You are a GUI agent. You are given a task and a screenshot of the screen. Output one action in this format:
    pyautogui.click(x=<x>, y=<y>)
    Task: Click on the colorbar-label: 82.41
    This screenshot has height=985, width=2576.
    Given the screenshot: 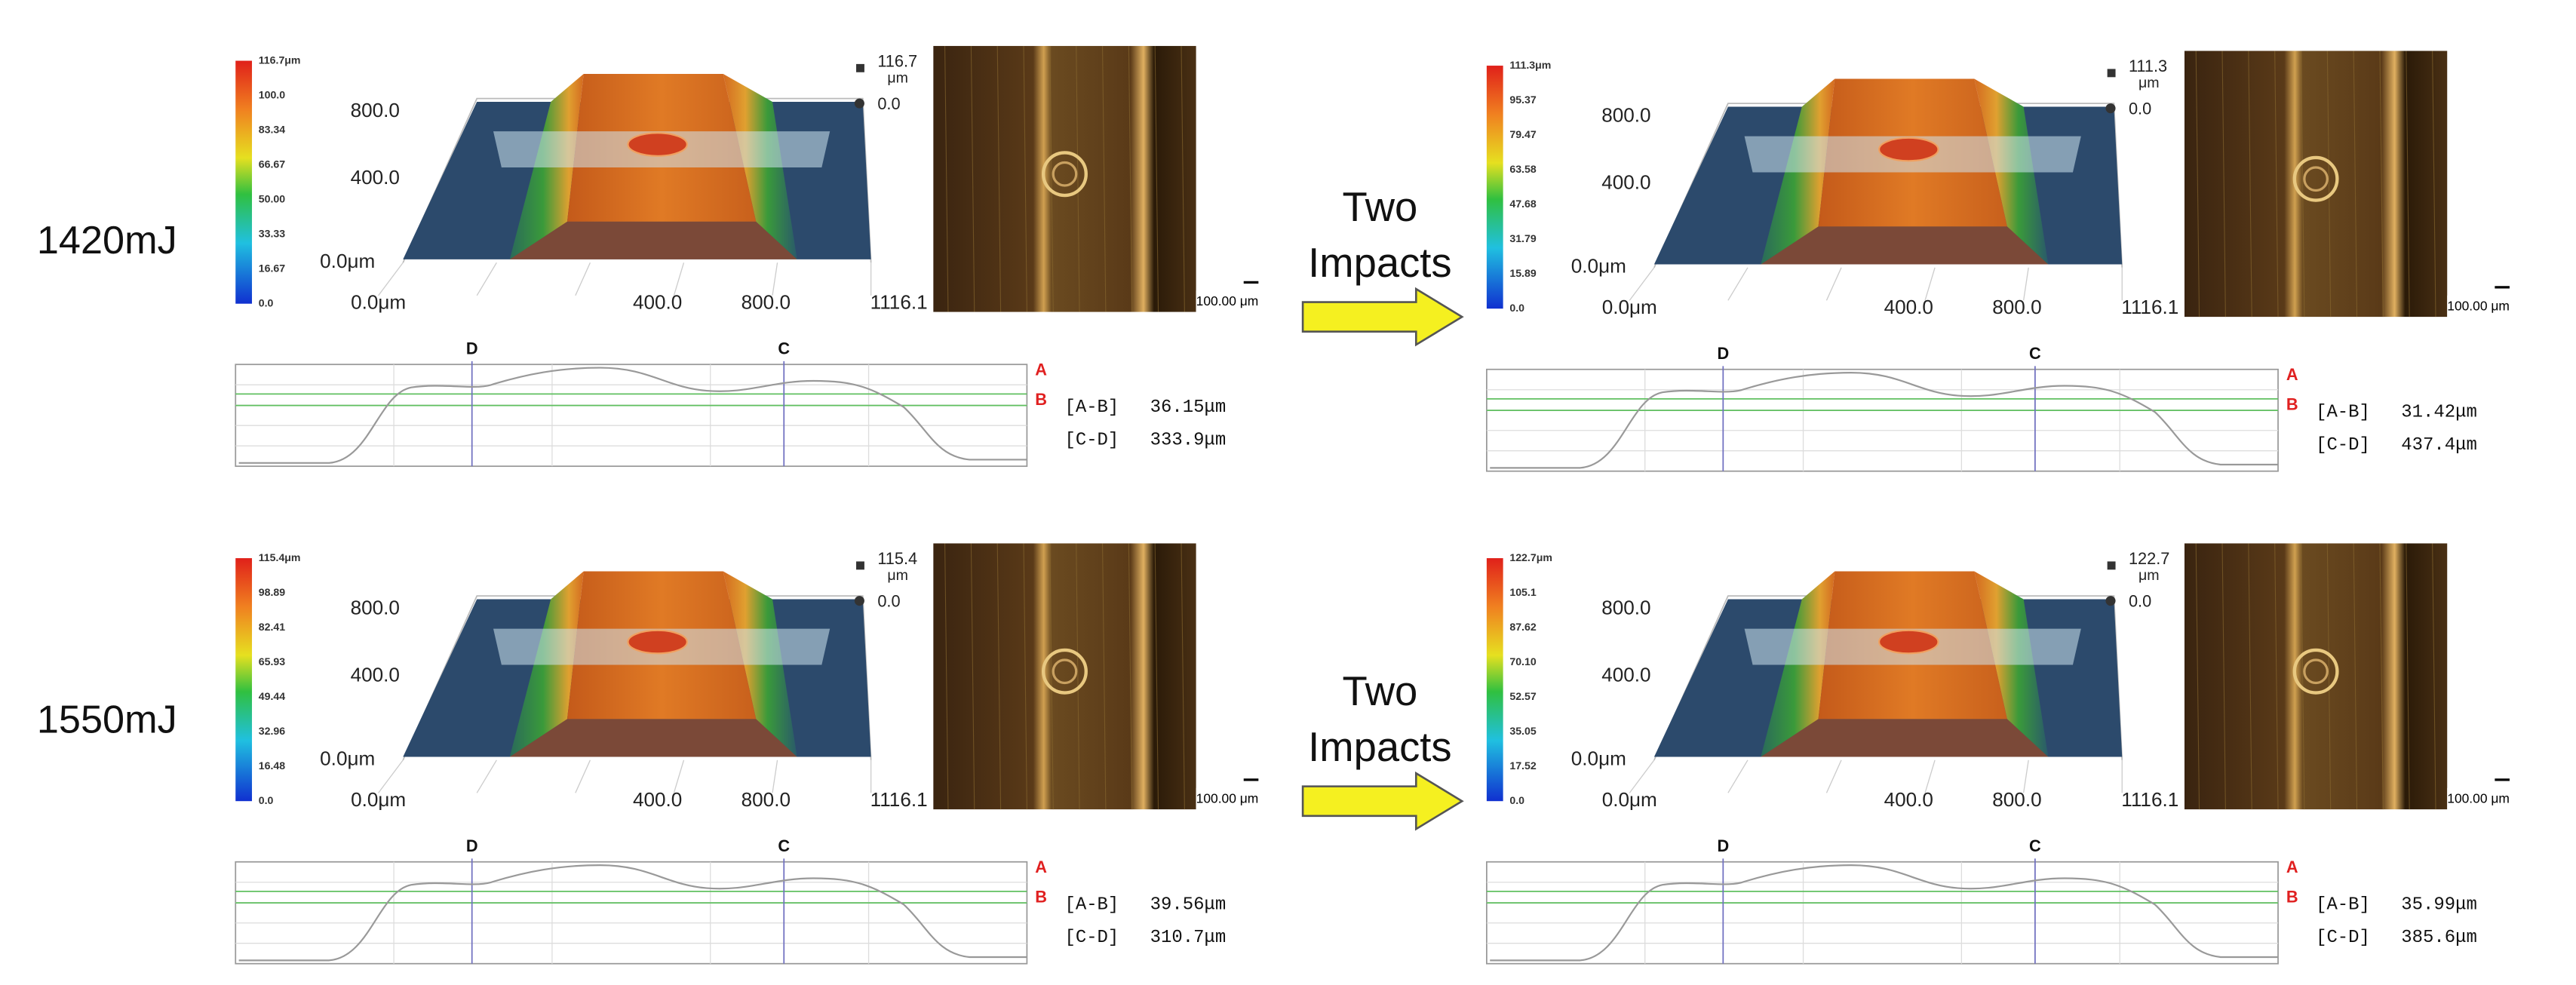 What is the action you would take?
    pyautogui.click(x=272, y=627)
    